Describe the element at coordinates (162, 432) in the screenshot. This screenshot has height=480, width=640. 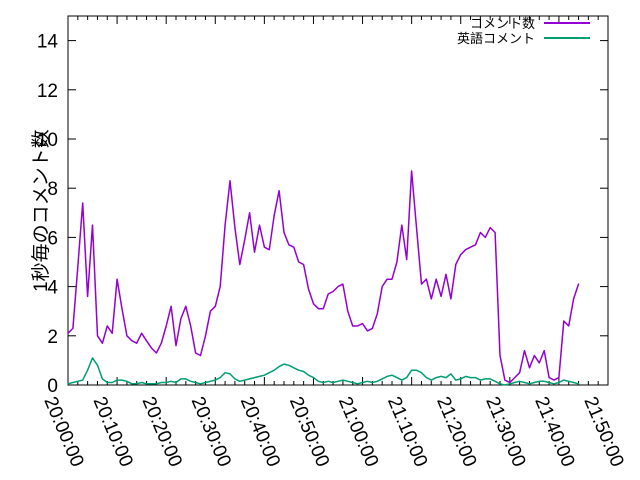
I see `x-tick-label: 20:20:00` at that location.